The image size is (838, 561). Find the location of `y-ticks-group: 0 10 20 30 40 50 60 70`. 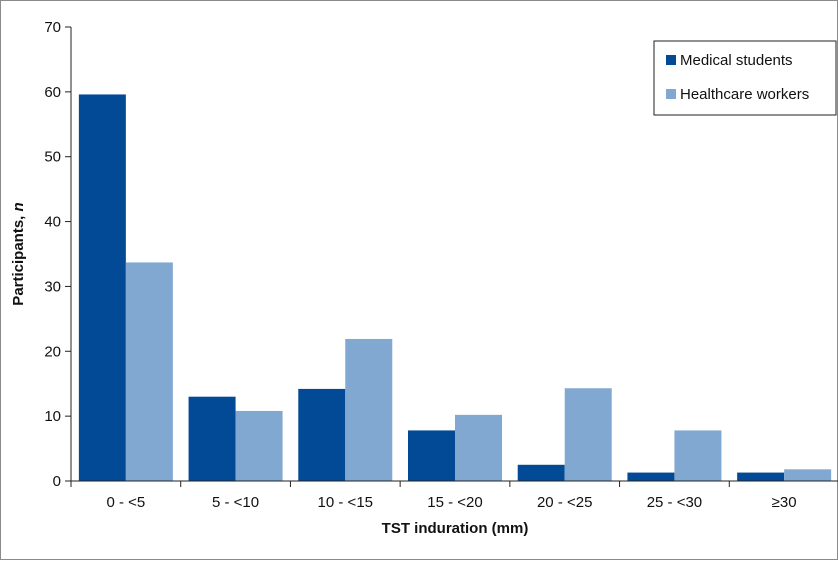

y-ticks-group: 0 10 20 30 40 50 60 70 is located at coordinates (57, 254).